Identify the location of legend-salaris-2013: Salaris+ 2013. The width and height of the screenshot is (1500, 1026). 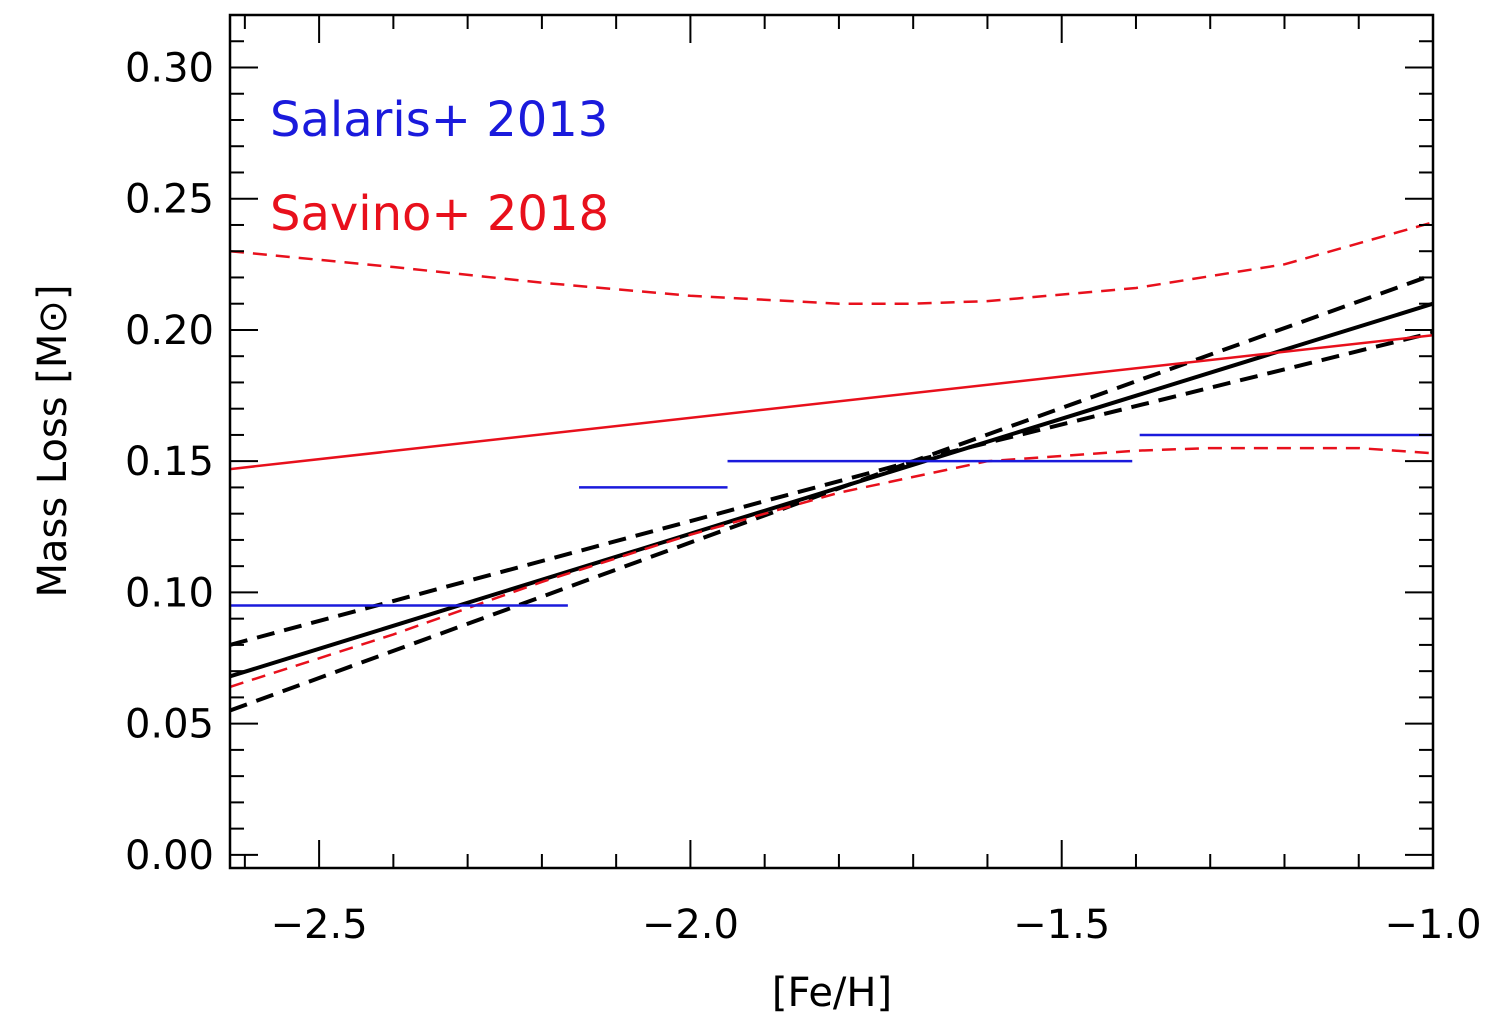
(439, 120).